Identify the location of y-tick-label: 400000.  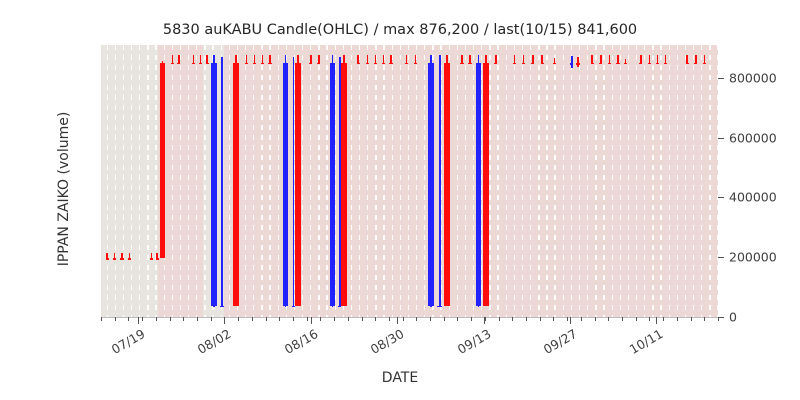
(753, 197).